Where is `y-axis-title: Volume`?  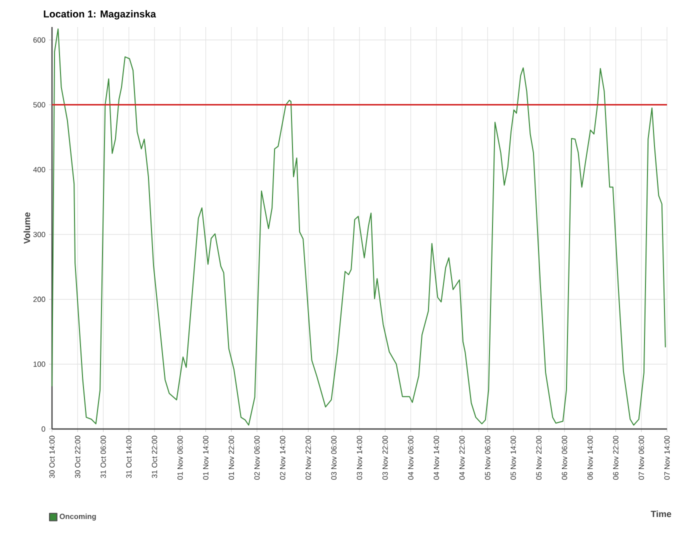 y-axis-title: Volume is located at coordinates (27, 228).